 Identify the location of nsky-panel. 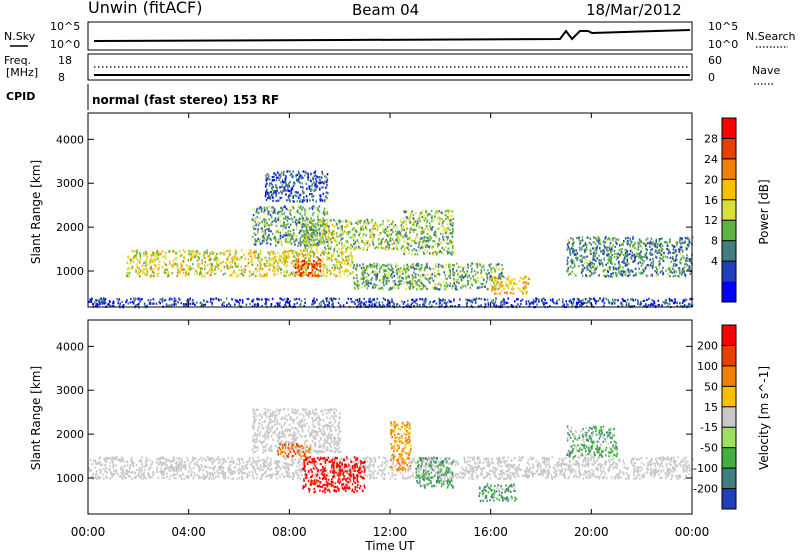
(390, 36).